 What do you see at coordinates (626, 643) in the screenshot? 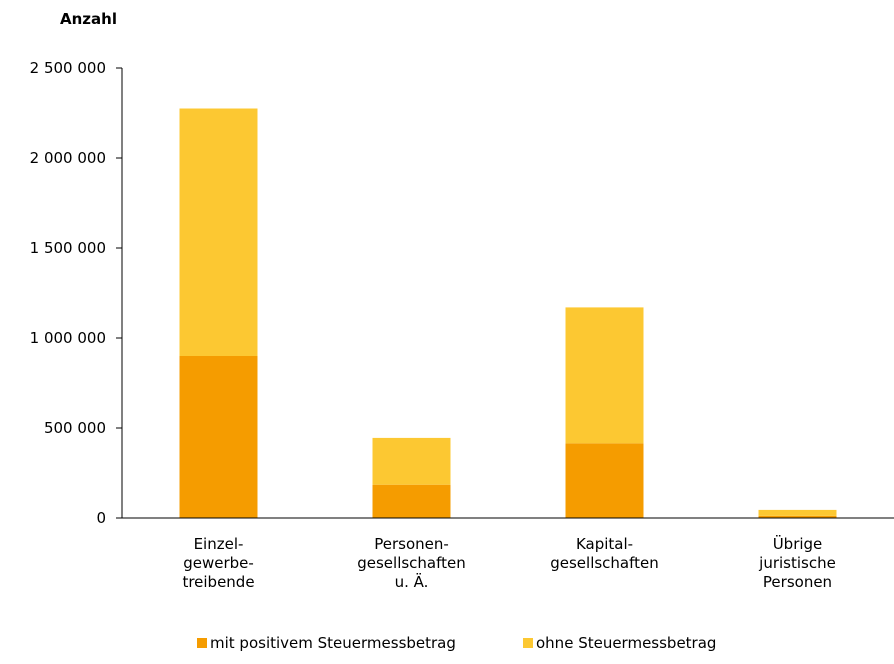
I see `legend-label: ohne Steuermessbetrag` at bounding box center [626, 643].